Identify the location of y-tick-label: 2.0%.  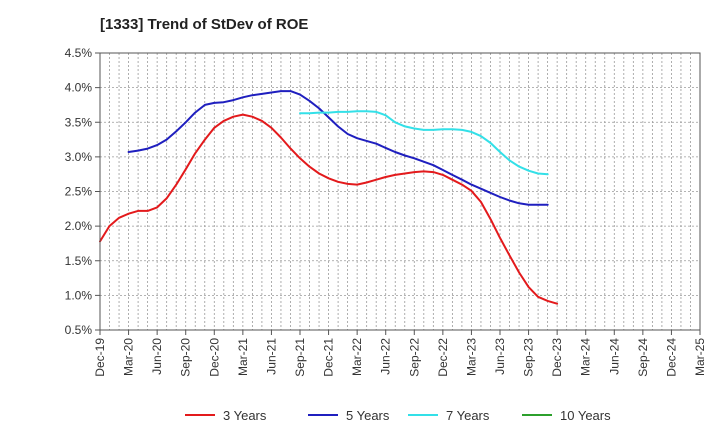
(79, 226).